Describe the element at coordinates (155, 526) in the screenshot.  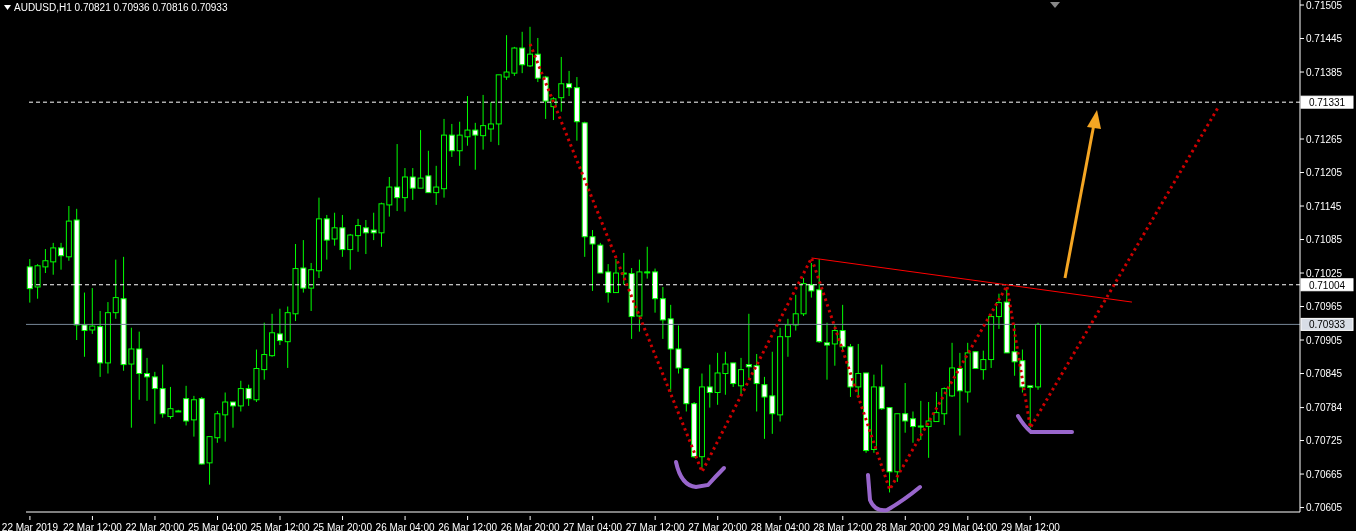
I see `x-tick-label: 22 Mar 20:00` at that location.